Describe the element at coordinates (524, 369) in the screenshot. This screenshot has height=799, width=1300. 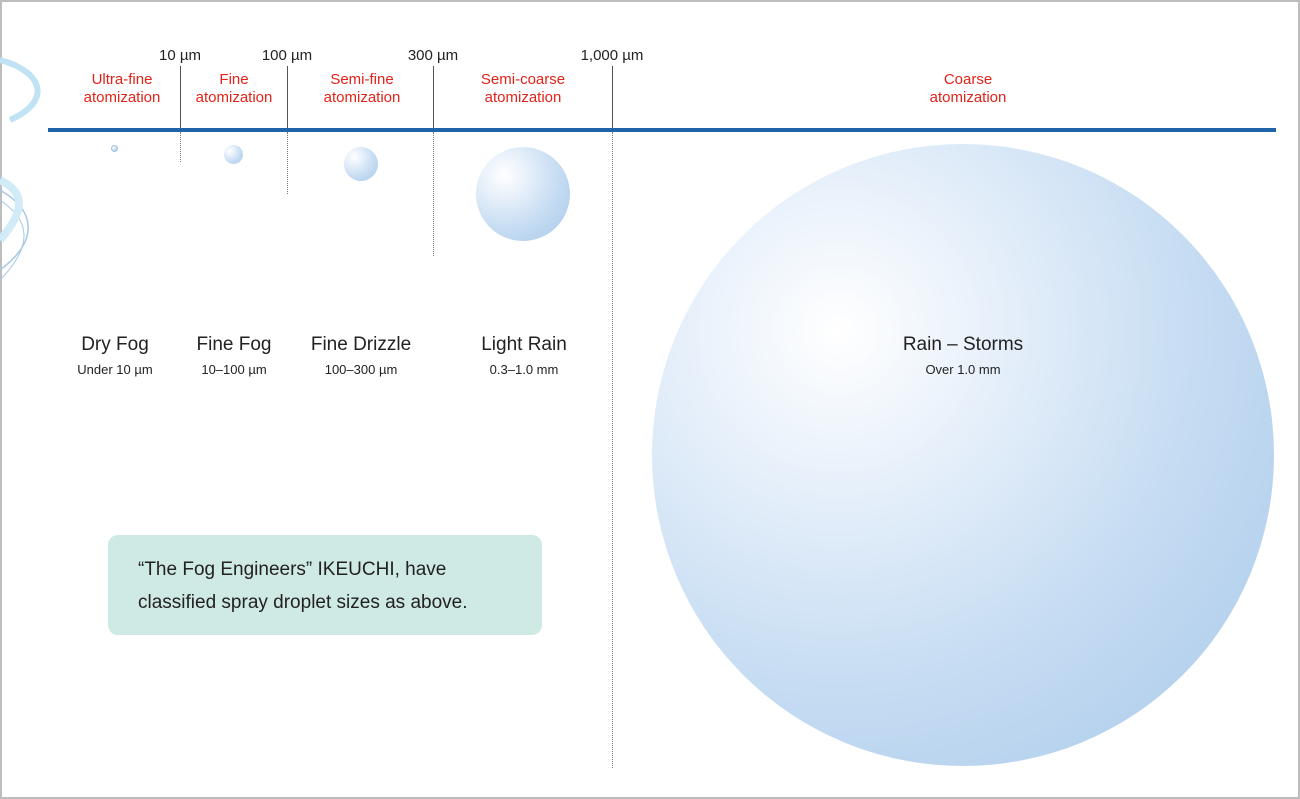
I see `range-light-rain: 0.3–1.0 mm` at that location.